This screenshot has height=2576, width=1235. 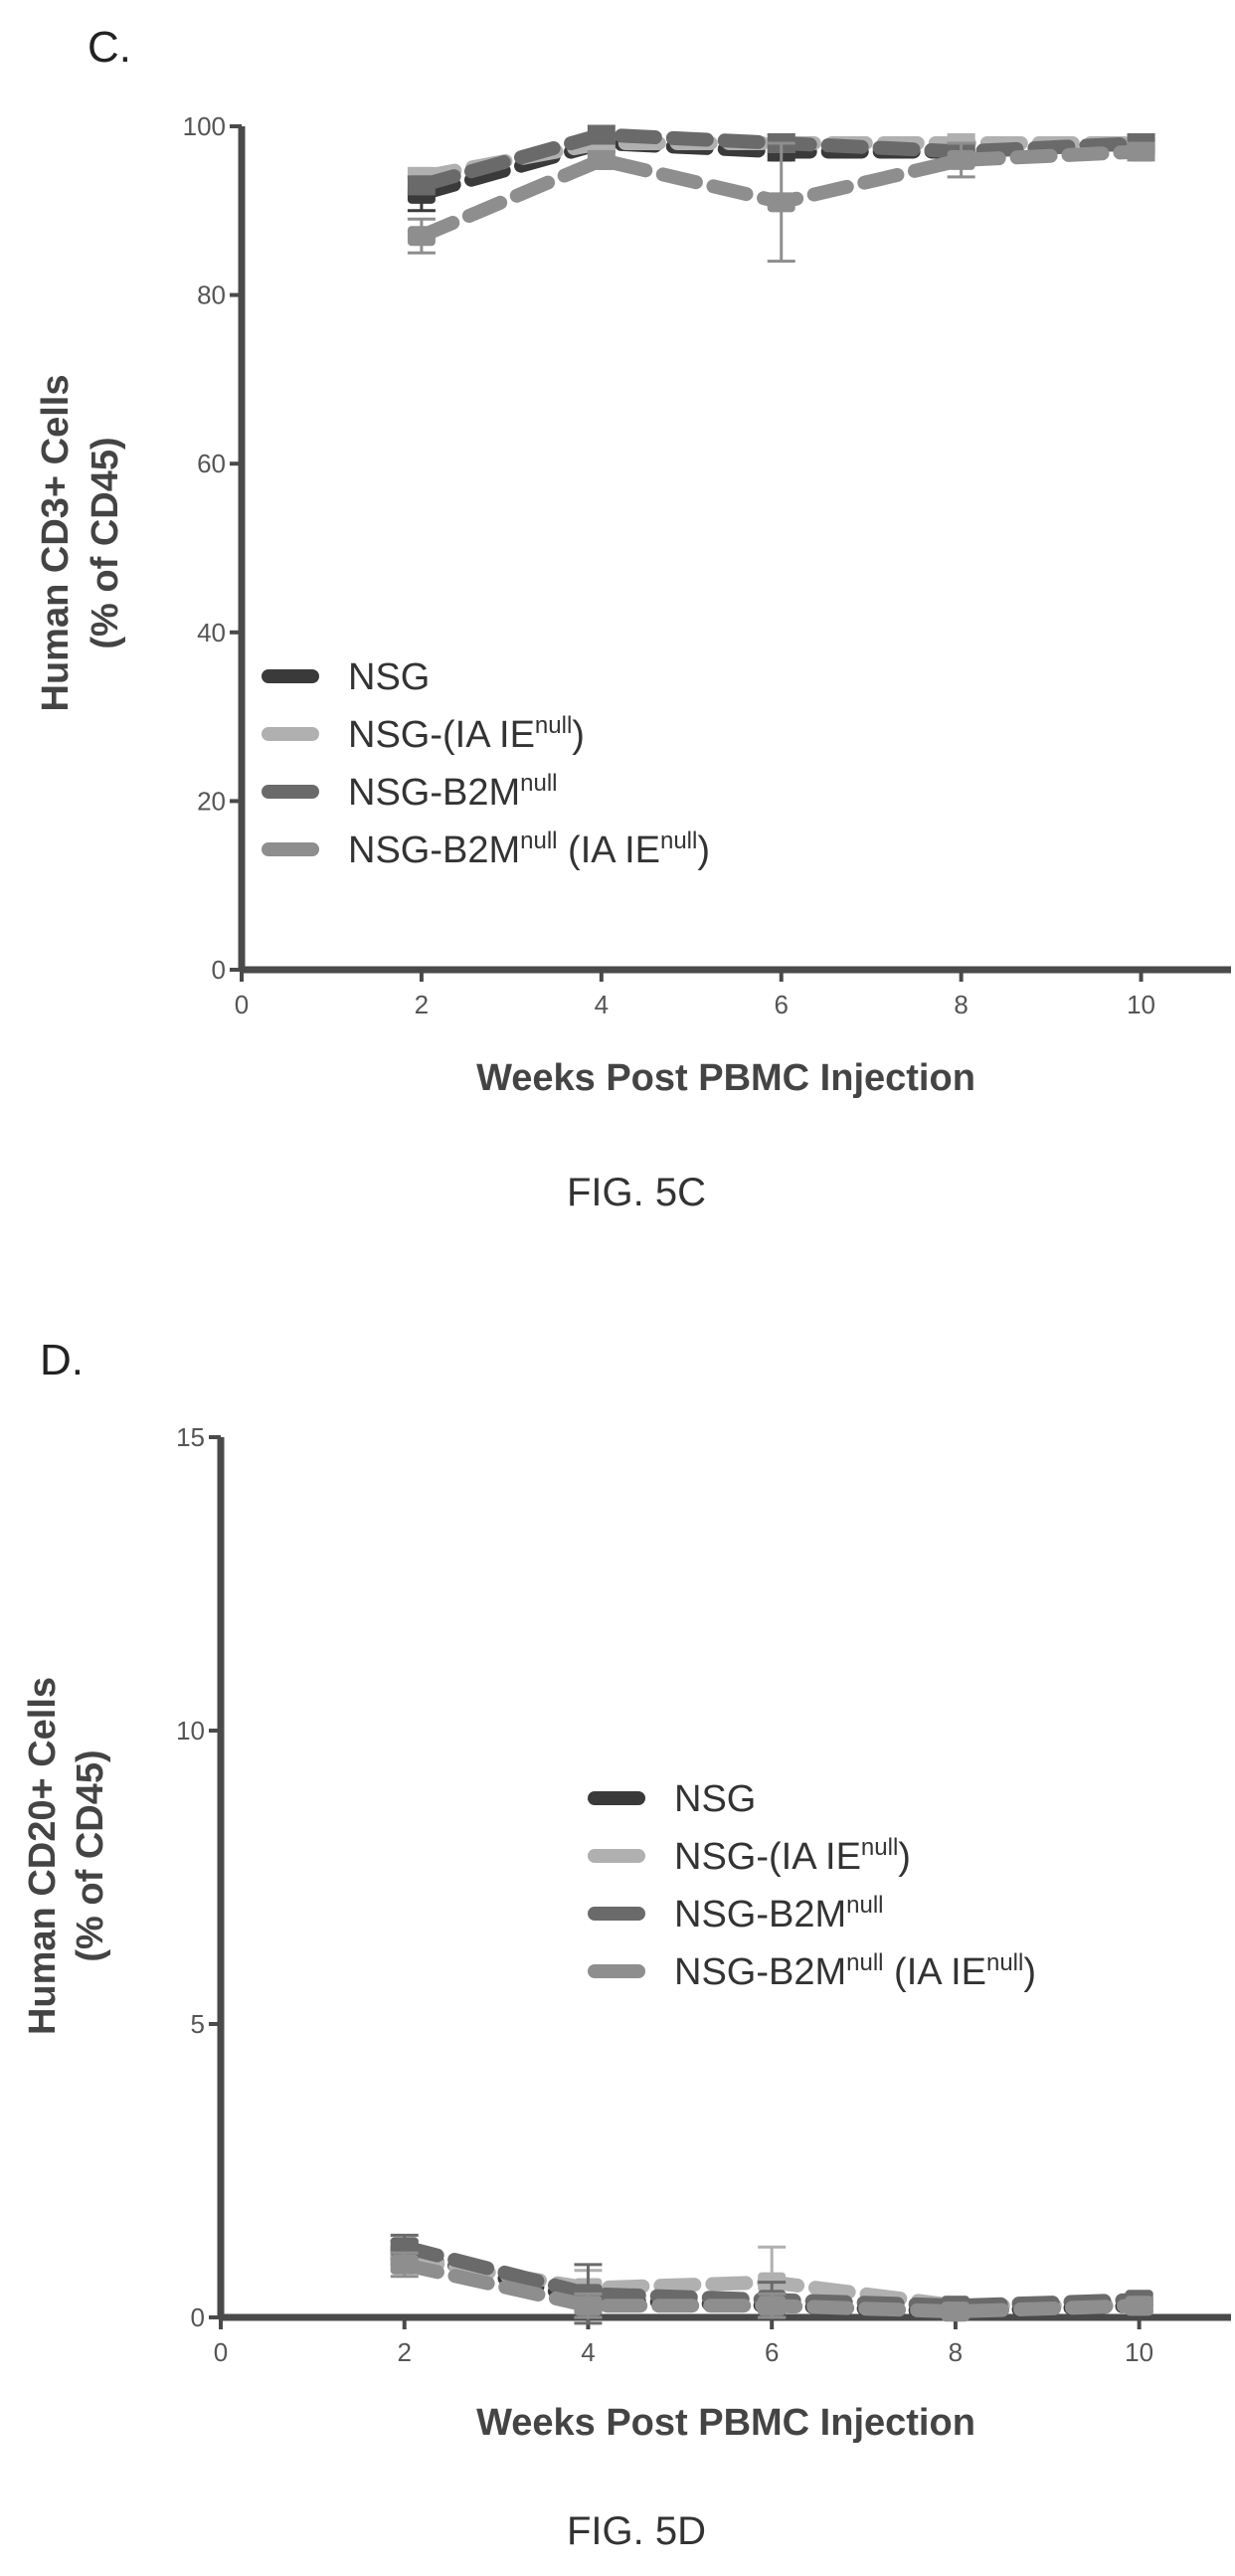 What do you see at coordinates (389, 677) in the screenshot?
I see `chart-c-legend-label: NSG` at bounding box center [389, 677].